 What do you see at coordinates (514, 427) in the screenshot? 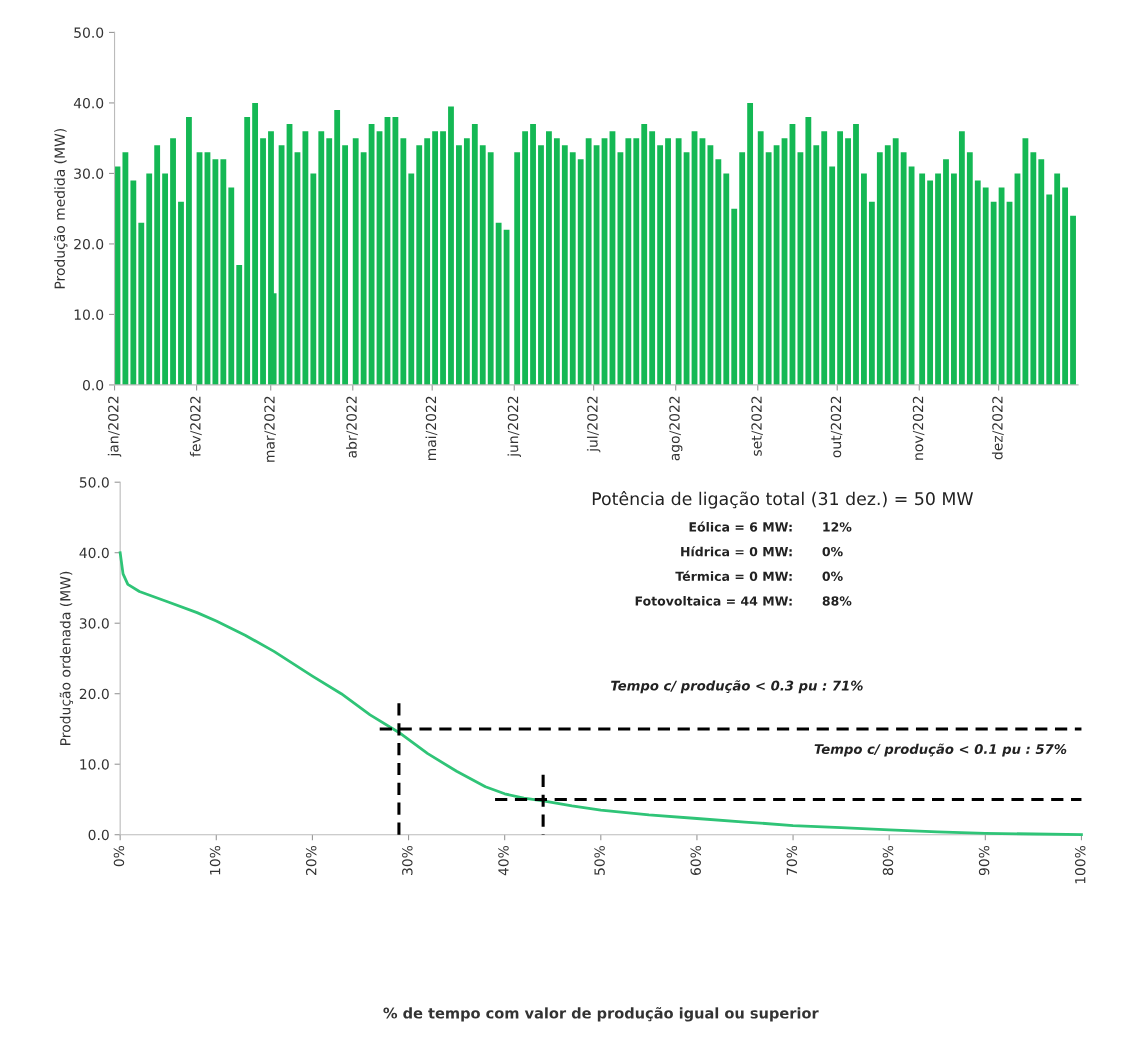
I see `x-tick-label: jun/2022` at bounding box center [514, 427].